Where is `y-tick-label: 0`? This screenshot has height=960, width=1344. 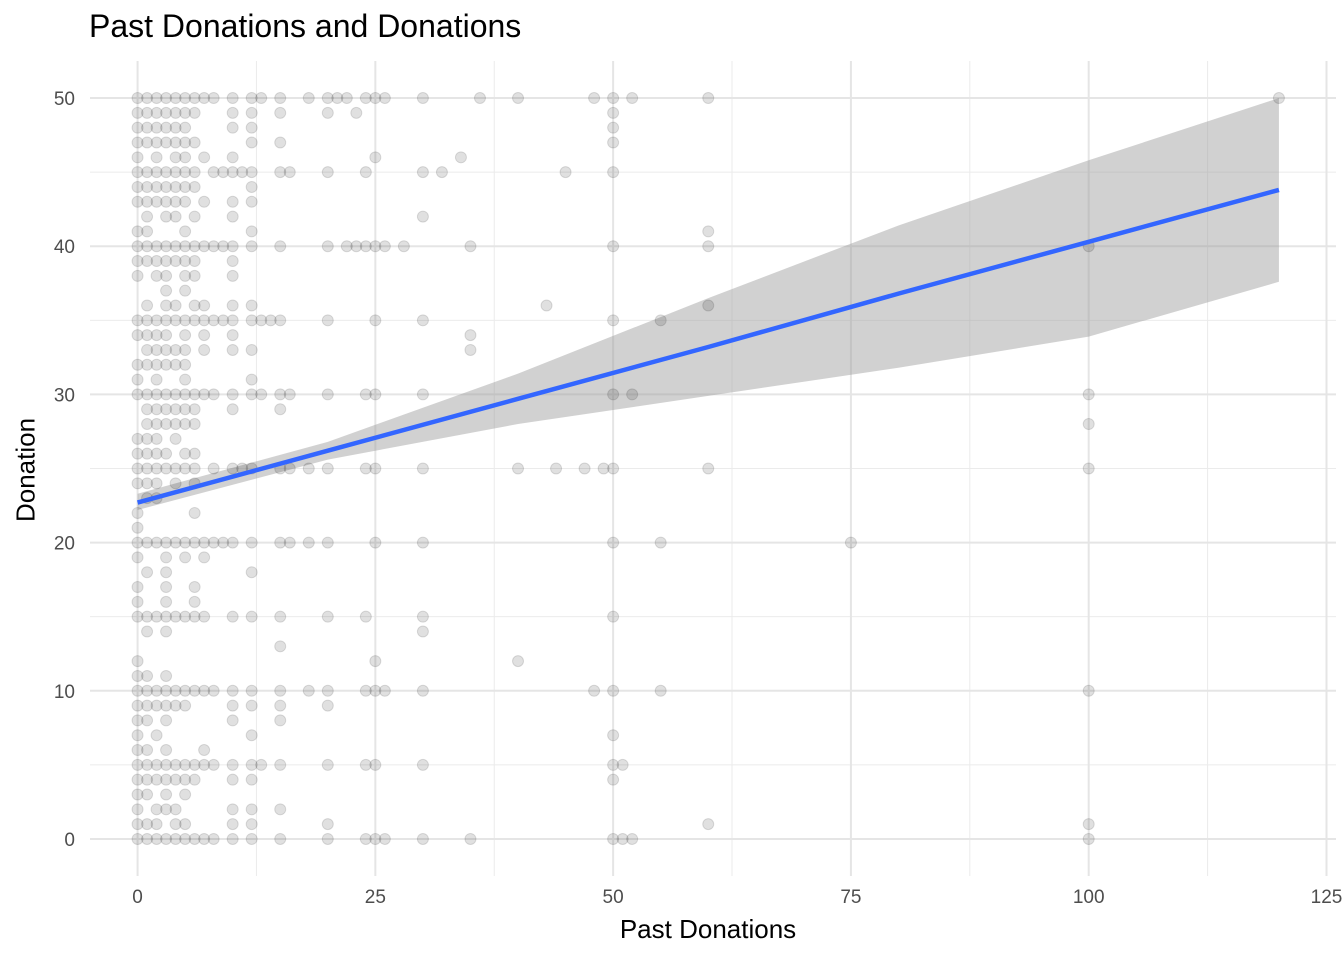
y-tick-label: 0 is located at coordinates (69, 840).